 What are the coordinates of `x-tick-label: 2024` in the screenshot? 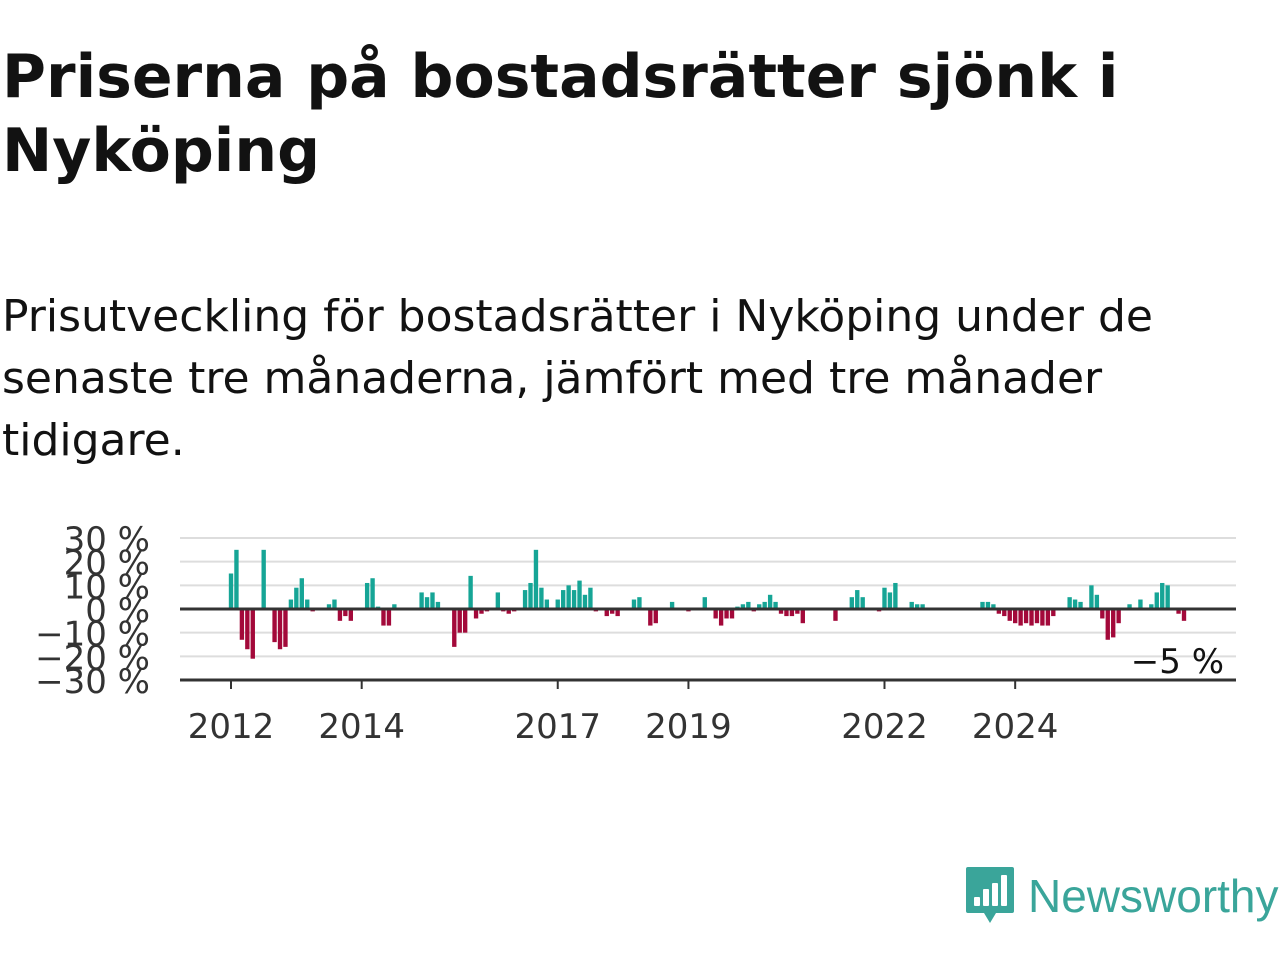 It's located at (1015, 727).